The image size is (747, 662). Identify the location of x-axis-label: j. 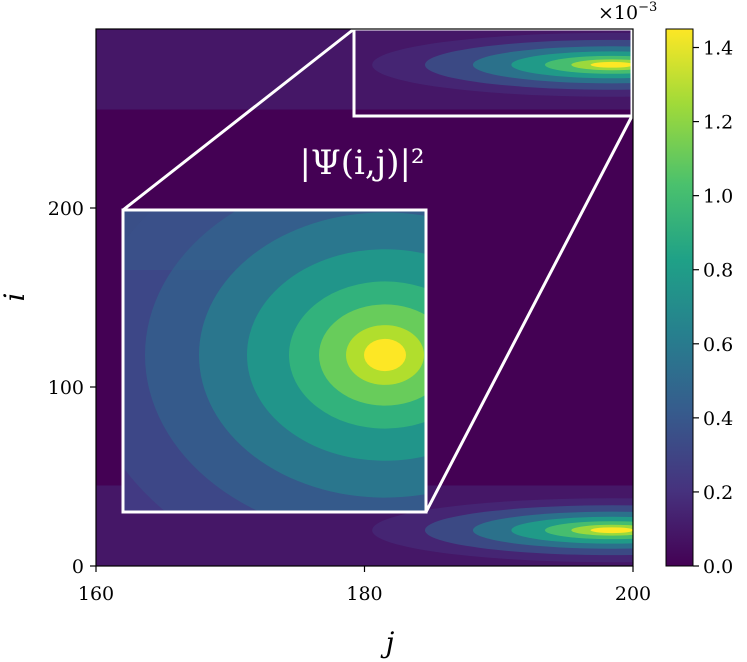
(387, 642).